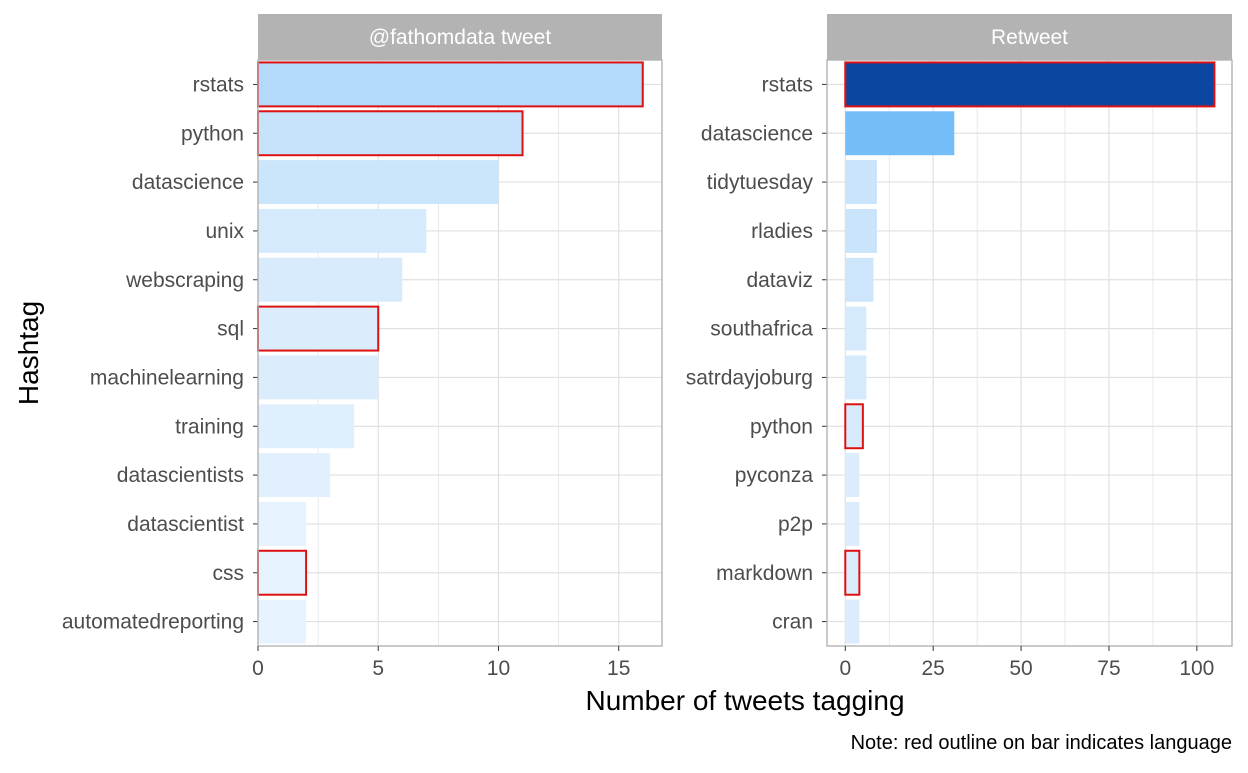 The width and height of the screenshot is (1248, 773). What do you see at coordinates (861, 230) in the screenshot?
I see `panel-2-bar-rladies` at bounding box center [861, 230].